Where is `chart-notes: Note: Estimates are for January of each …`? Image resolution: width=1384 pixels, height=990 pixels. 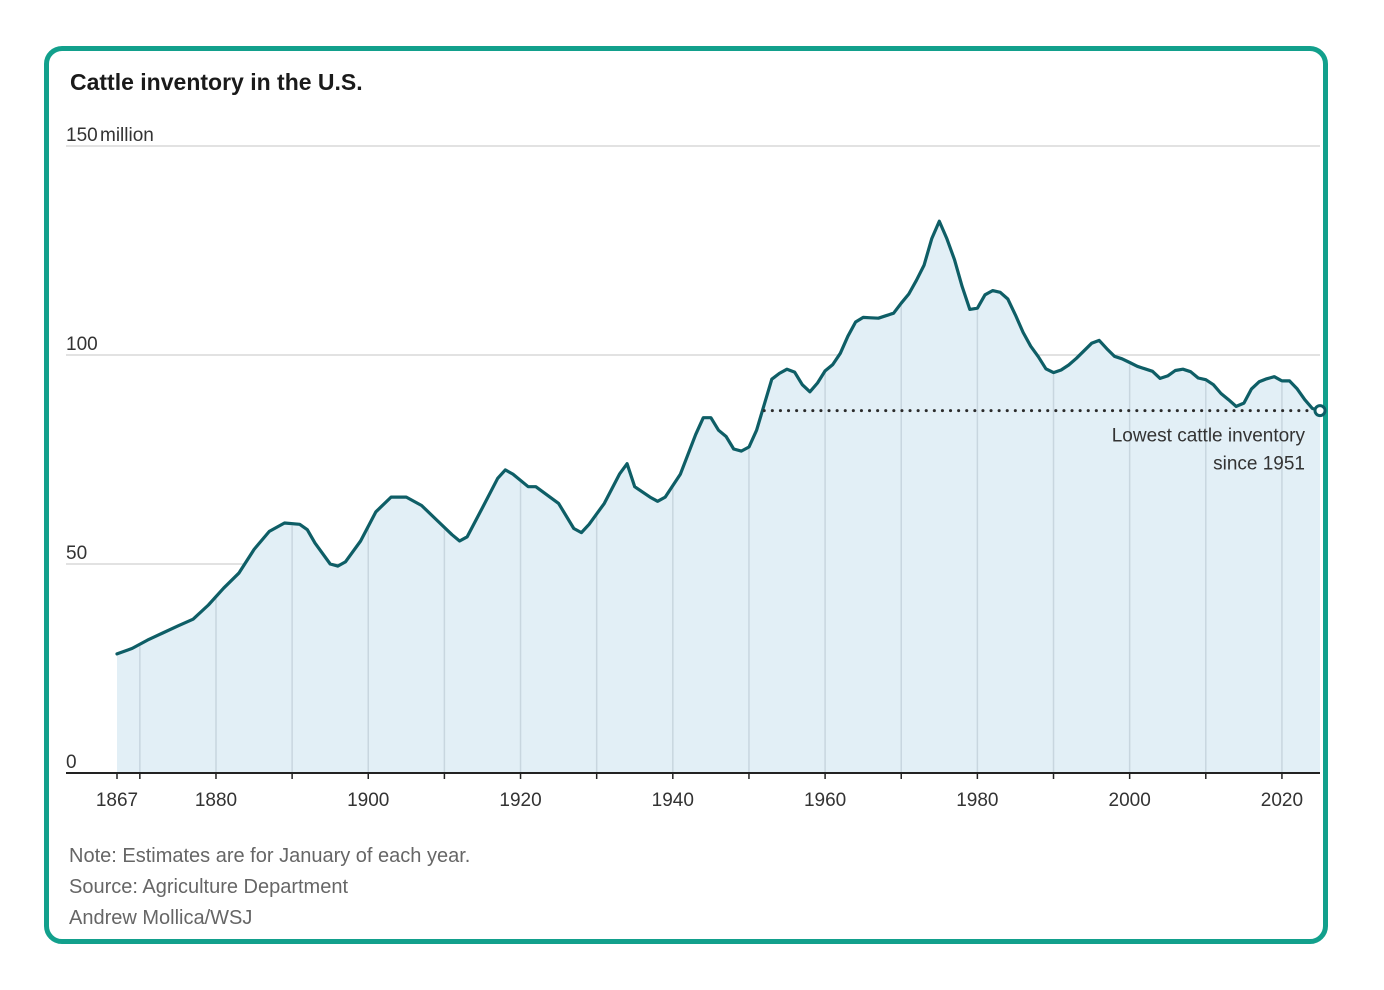
chart-notes: Note: Estimates are for January of each … is located at coordinates (269, 887).